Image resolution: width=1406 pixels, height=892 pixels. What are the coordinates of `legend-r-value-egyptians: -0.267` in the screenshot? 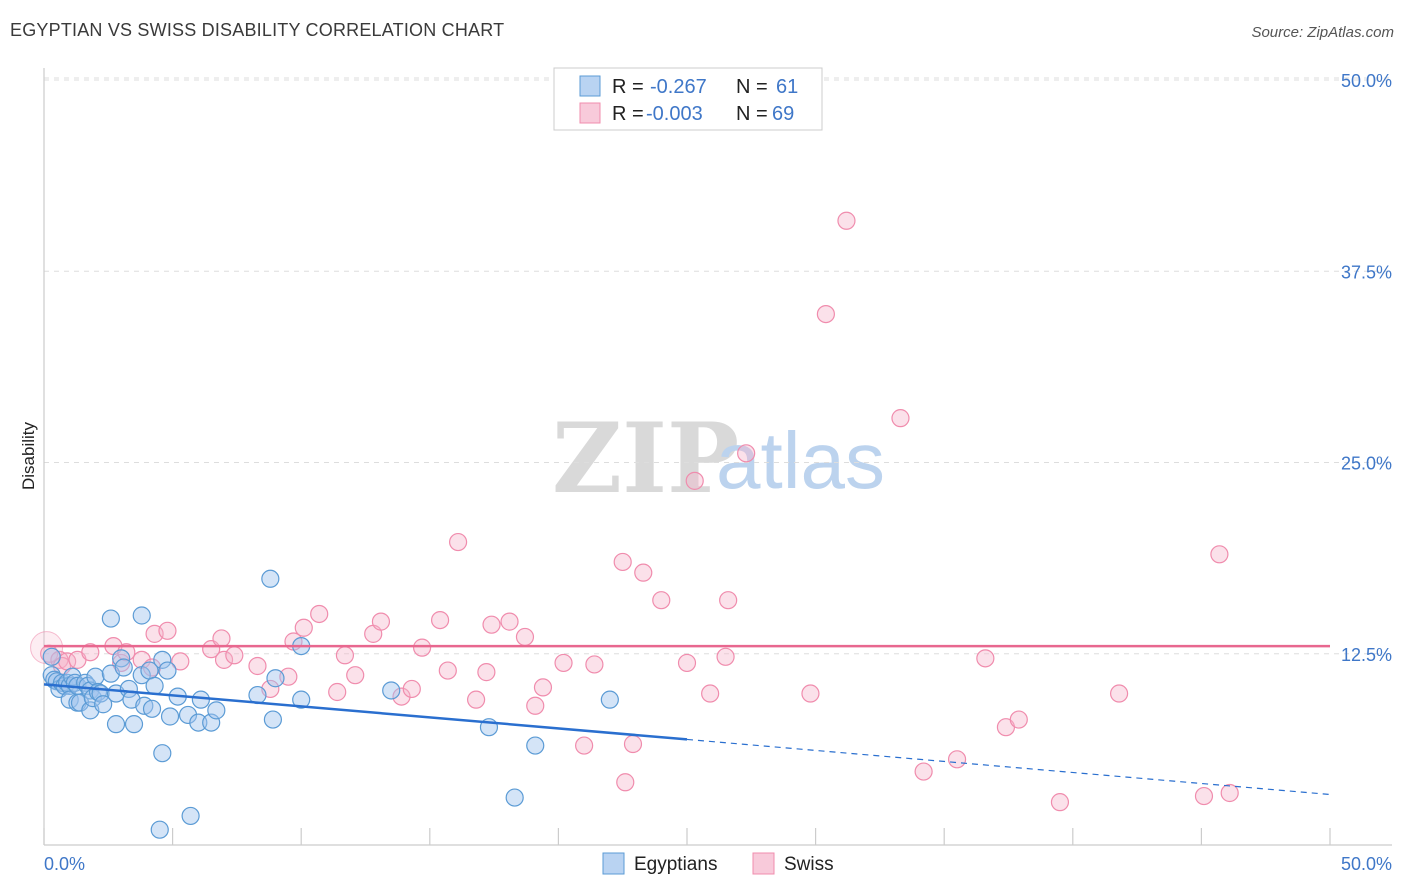 It's located at (678, 87).